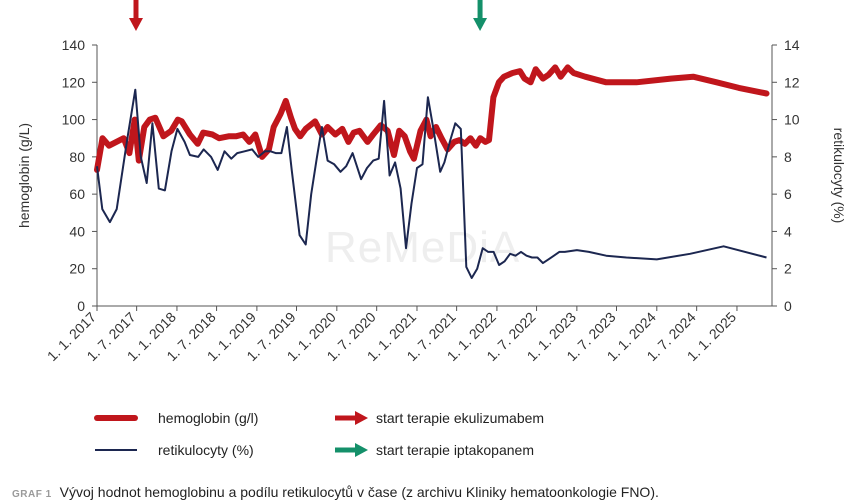 The width and height of the screenshot is (856, 500). What do you see at coordinates (74, 82) in the screenshot?
I see `y-left-tick-label: 120` at bounding box center [74, 82].